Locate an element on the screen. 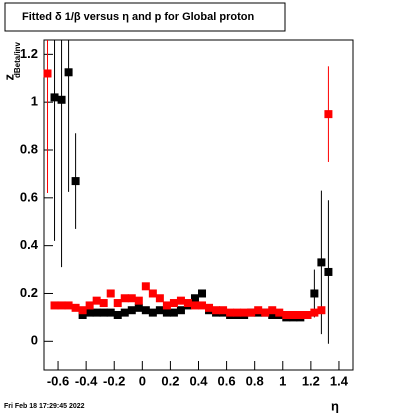 This screenshot has height=414, width=400. y-tick-label: 1.2 is located at coordinates (29, 53).